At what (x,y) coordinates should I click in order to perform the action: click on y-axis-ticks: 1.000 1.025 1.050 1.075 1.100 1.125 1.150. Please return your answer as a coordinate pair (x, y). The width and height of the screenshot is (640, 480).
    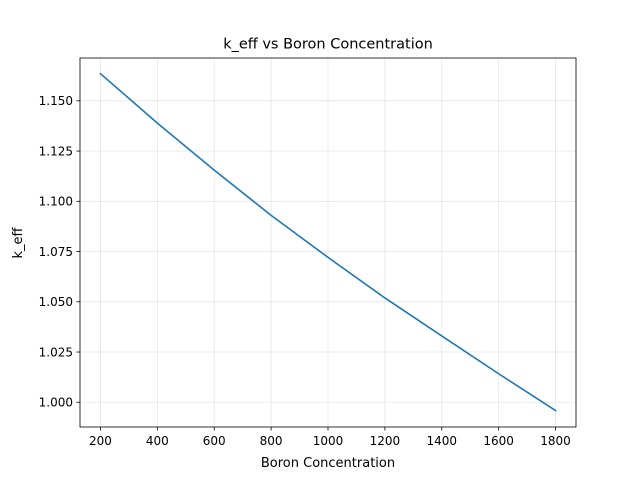
    Looking at the image, I should click on (59, 252).